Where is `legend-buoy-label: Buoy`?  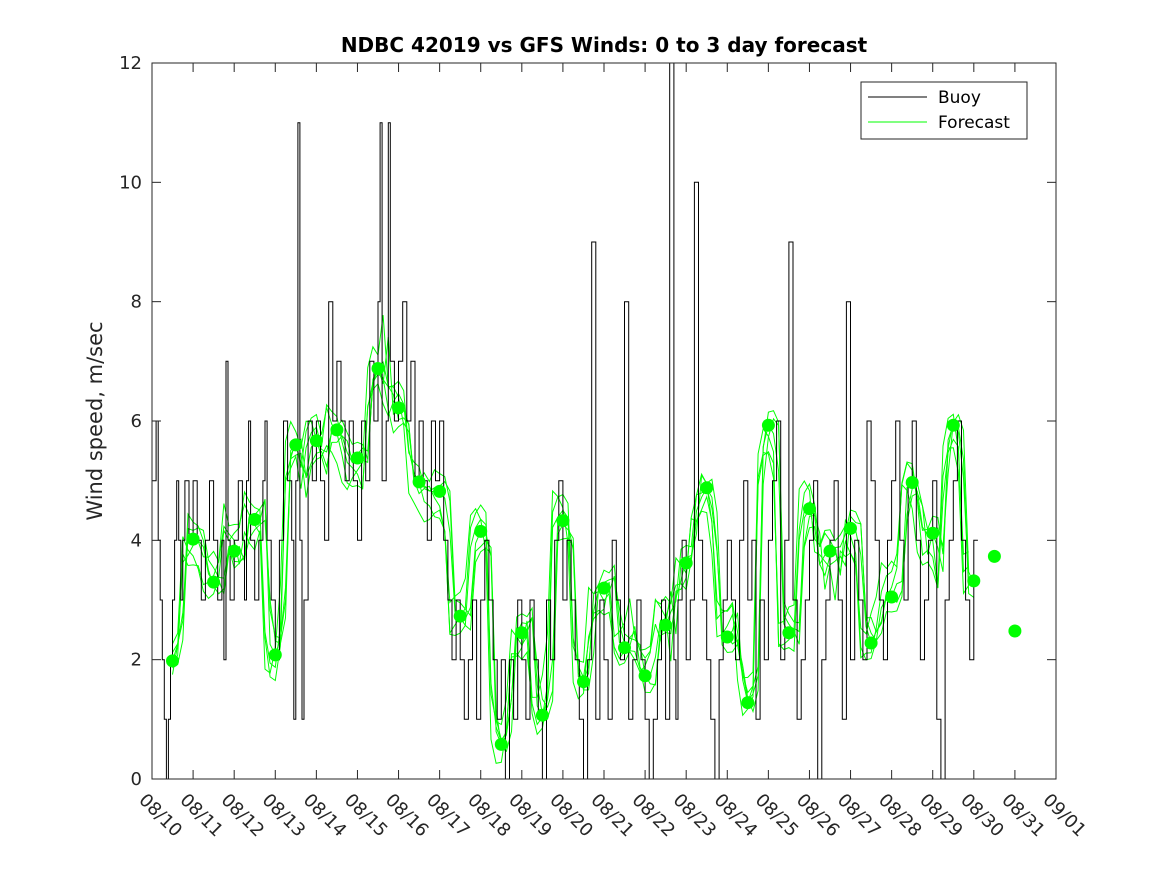
legend-buoy-label: Buoy is located at coordinates (959, 98).